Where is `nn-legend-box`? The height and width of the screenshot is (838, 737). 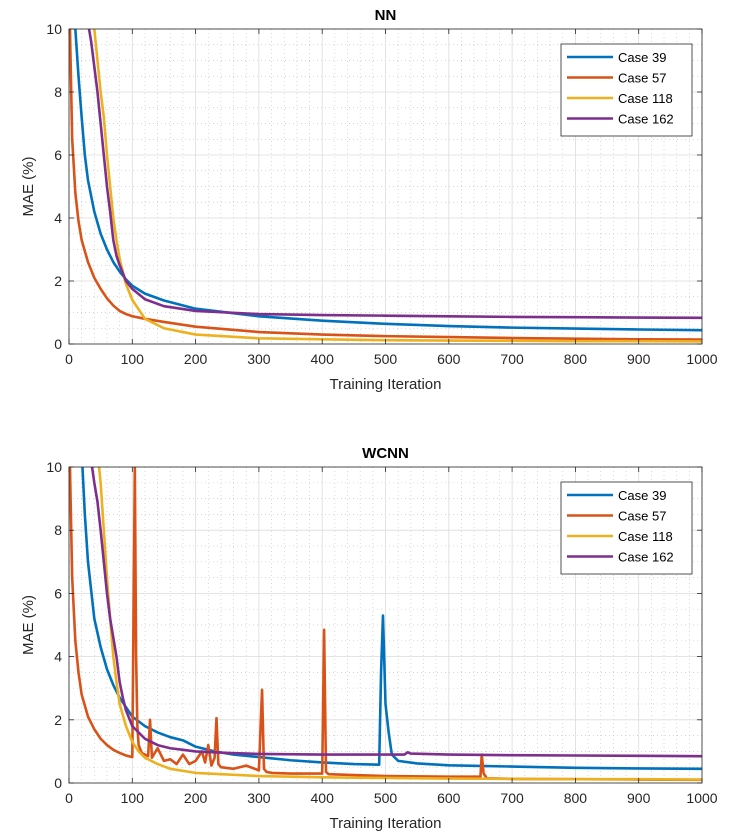
nn-legend-box is located at coordinates (626, 90).